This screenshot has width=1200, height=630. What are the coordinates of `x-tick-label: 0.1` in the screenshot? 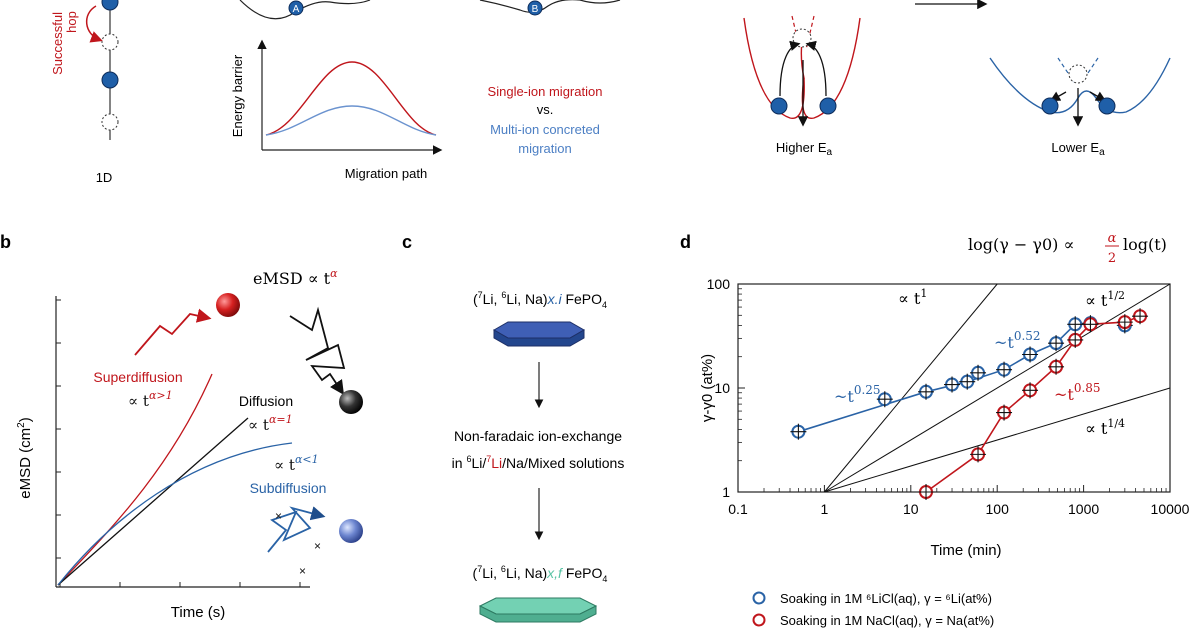 It's located at (738, 509).